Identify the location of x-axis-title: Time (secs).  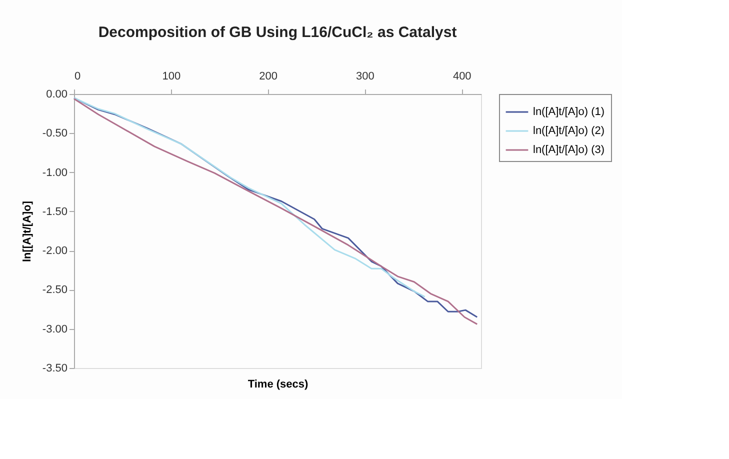
(278, 384).